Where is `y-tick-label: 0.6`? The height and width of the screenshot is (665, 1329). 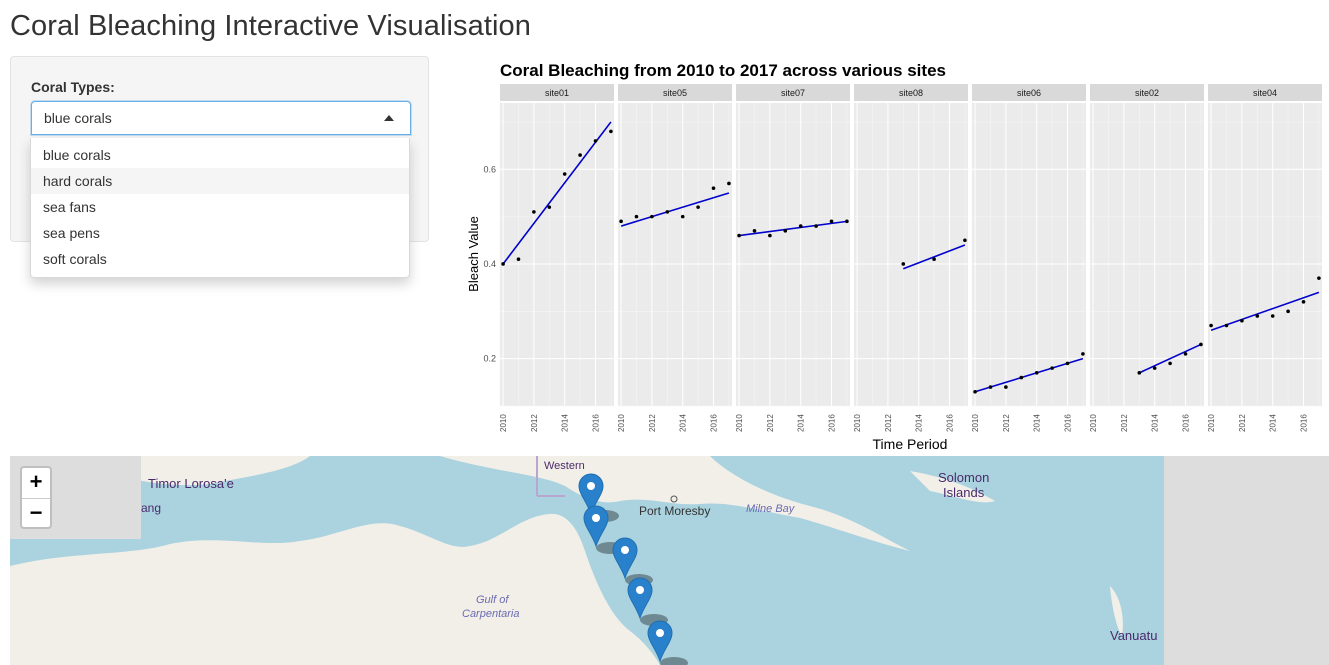 y-tick-label: 0.6 is located at coordinates (489, 169).